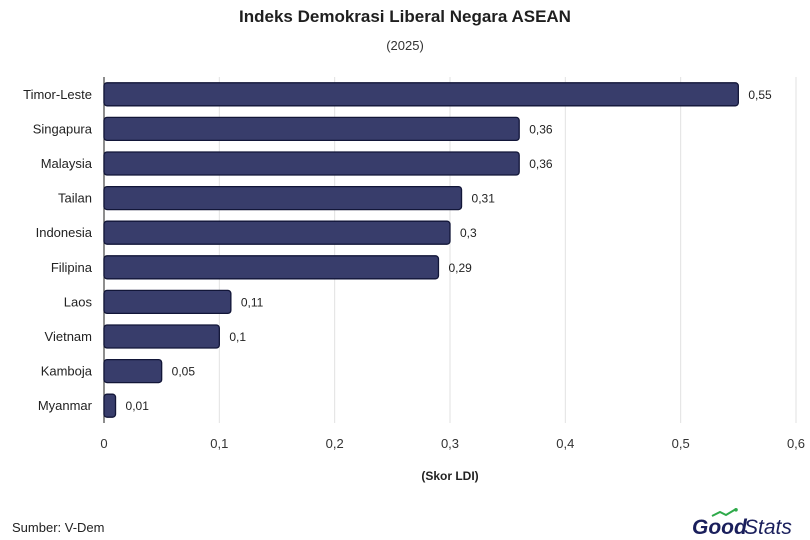  What do you see at coordinates (161, 336) in the screenshot?
I see `bar-vietnam` at bounding box center [161, 336].